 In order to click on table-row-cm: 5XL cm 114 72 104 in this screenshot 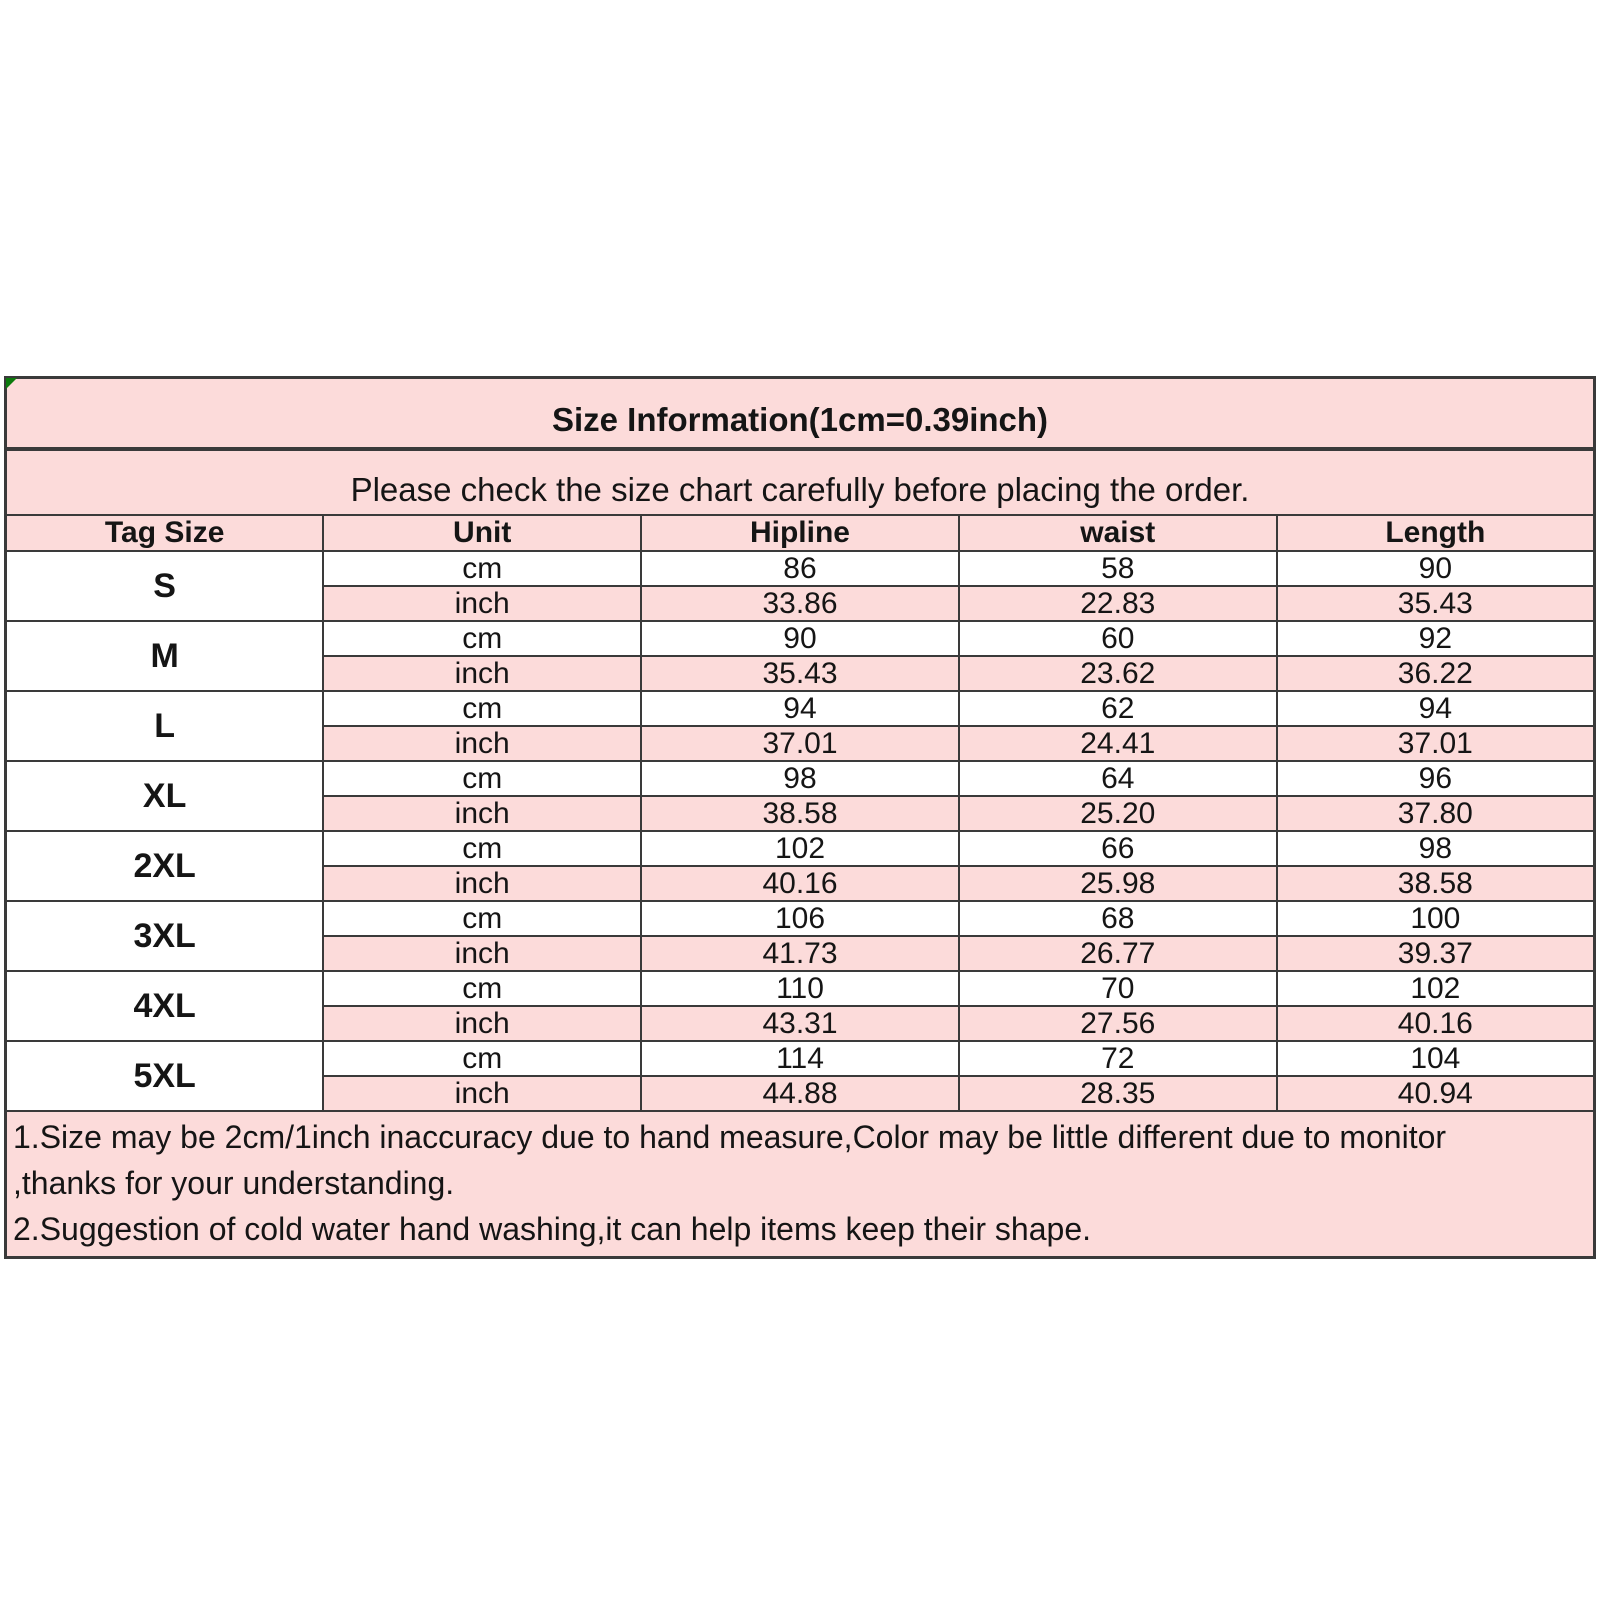, I will do `click(800, 1076)`.